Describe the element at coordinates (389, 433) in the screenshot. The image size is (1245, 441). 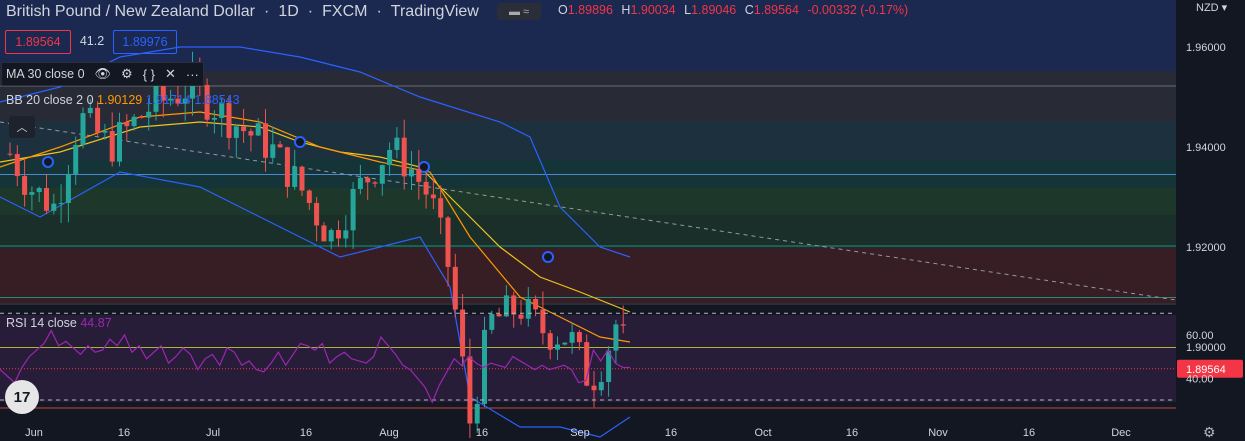
I see `x-tick-label: Aug` at that location.